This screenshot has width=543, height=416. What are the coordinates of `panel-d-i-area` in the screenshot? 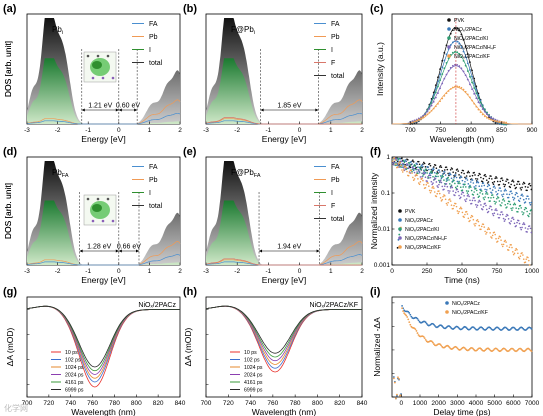 It's located at (103, 232).